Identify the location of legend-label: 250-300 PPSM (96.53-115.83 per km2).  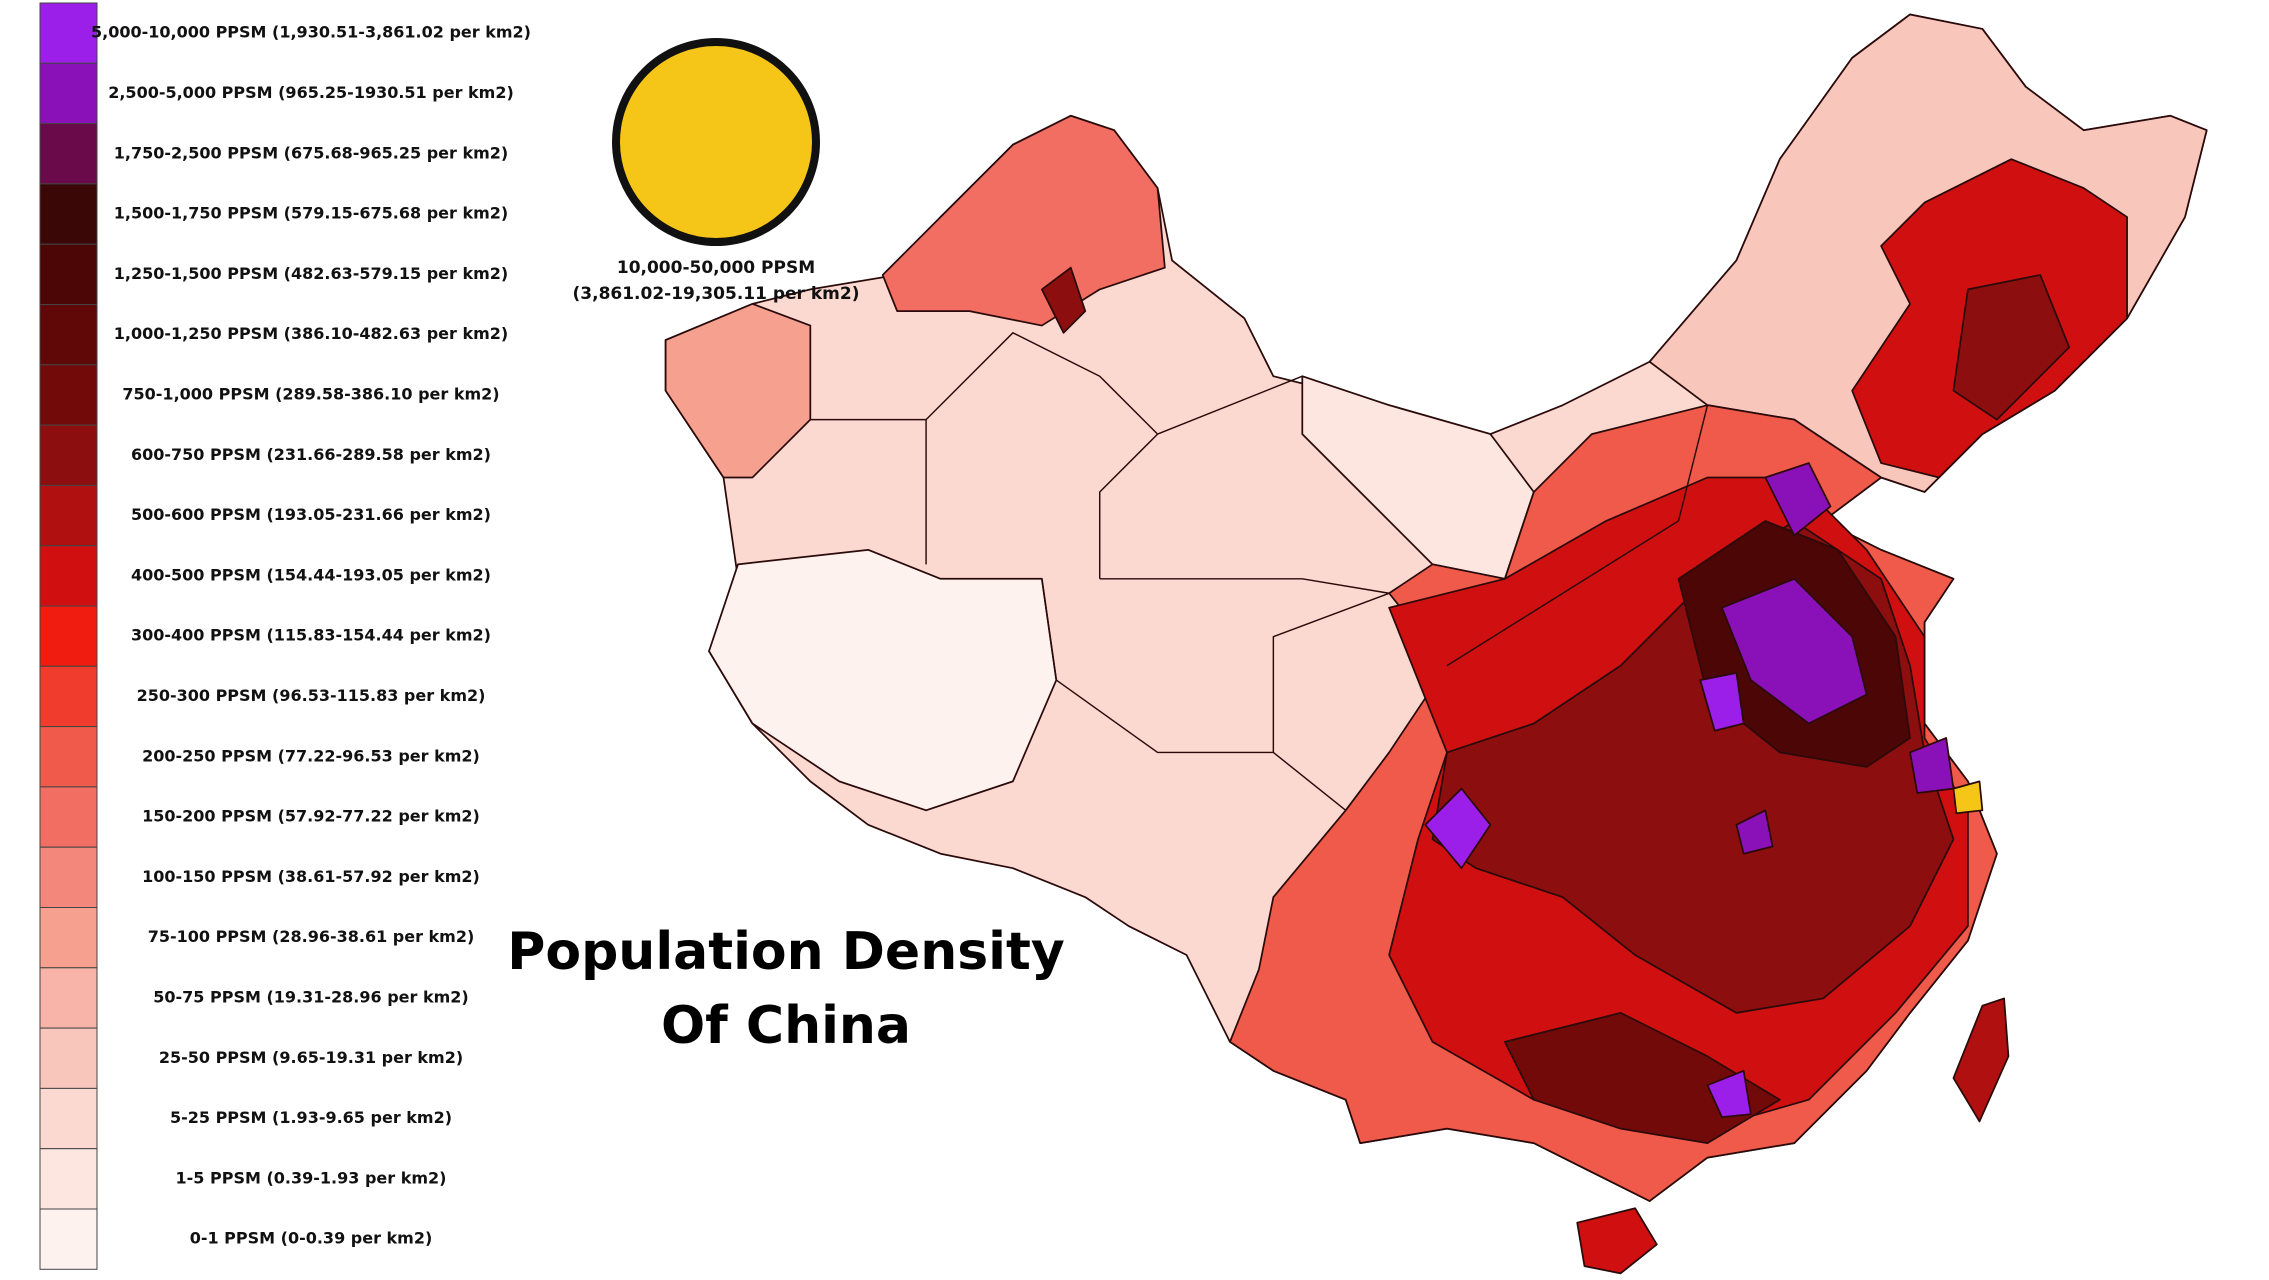
(311, 695).